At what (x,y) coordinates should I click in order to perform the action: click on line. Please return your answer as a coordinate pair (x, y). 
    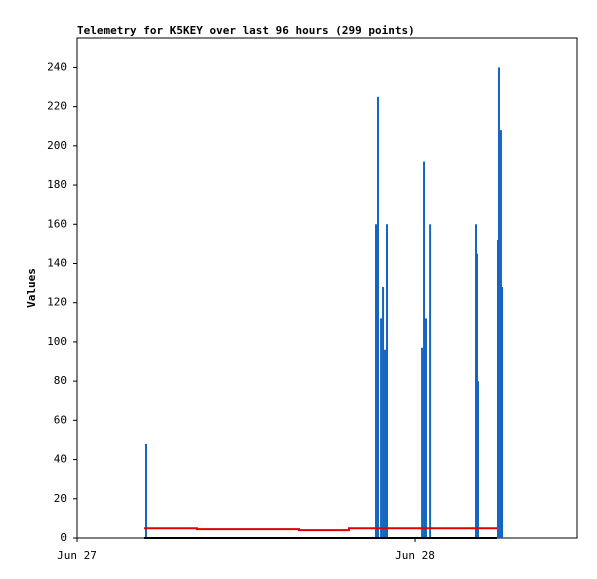
    Looking at the image, I should click on (320, 529).